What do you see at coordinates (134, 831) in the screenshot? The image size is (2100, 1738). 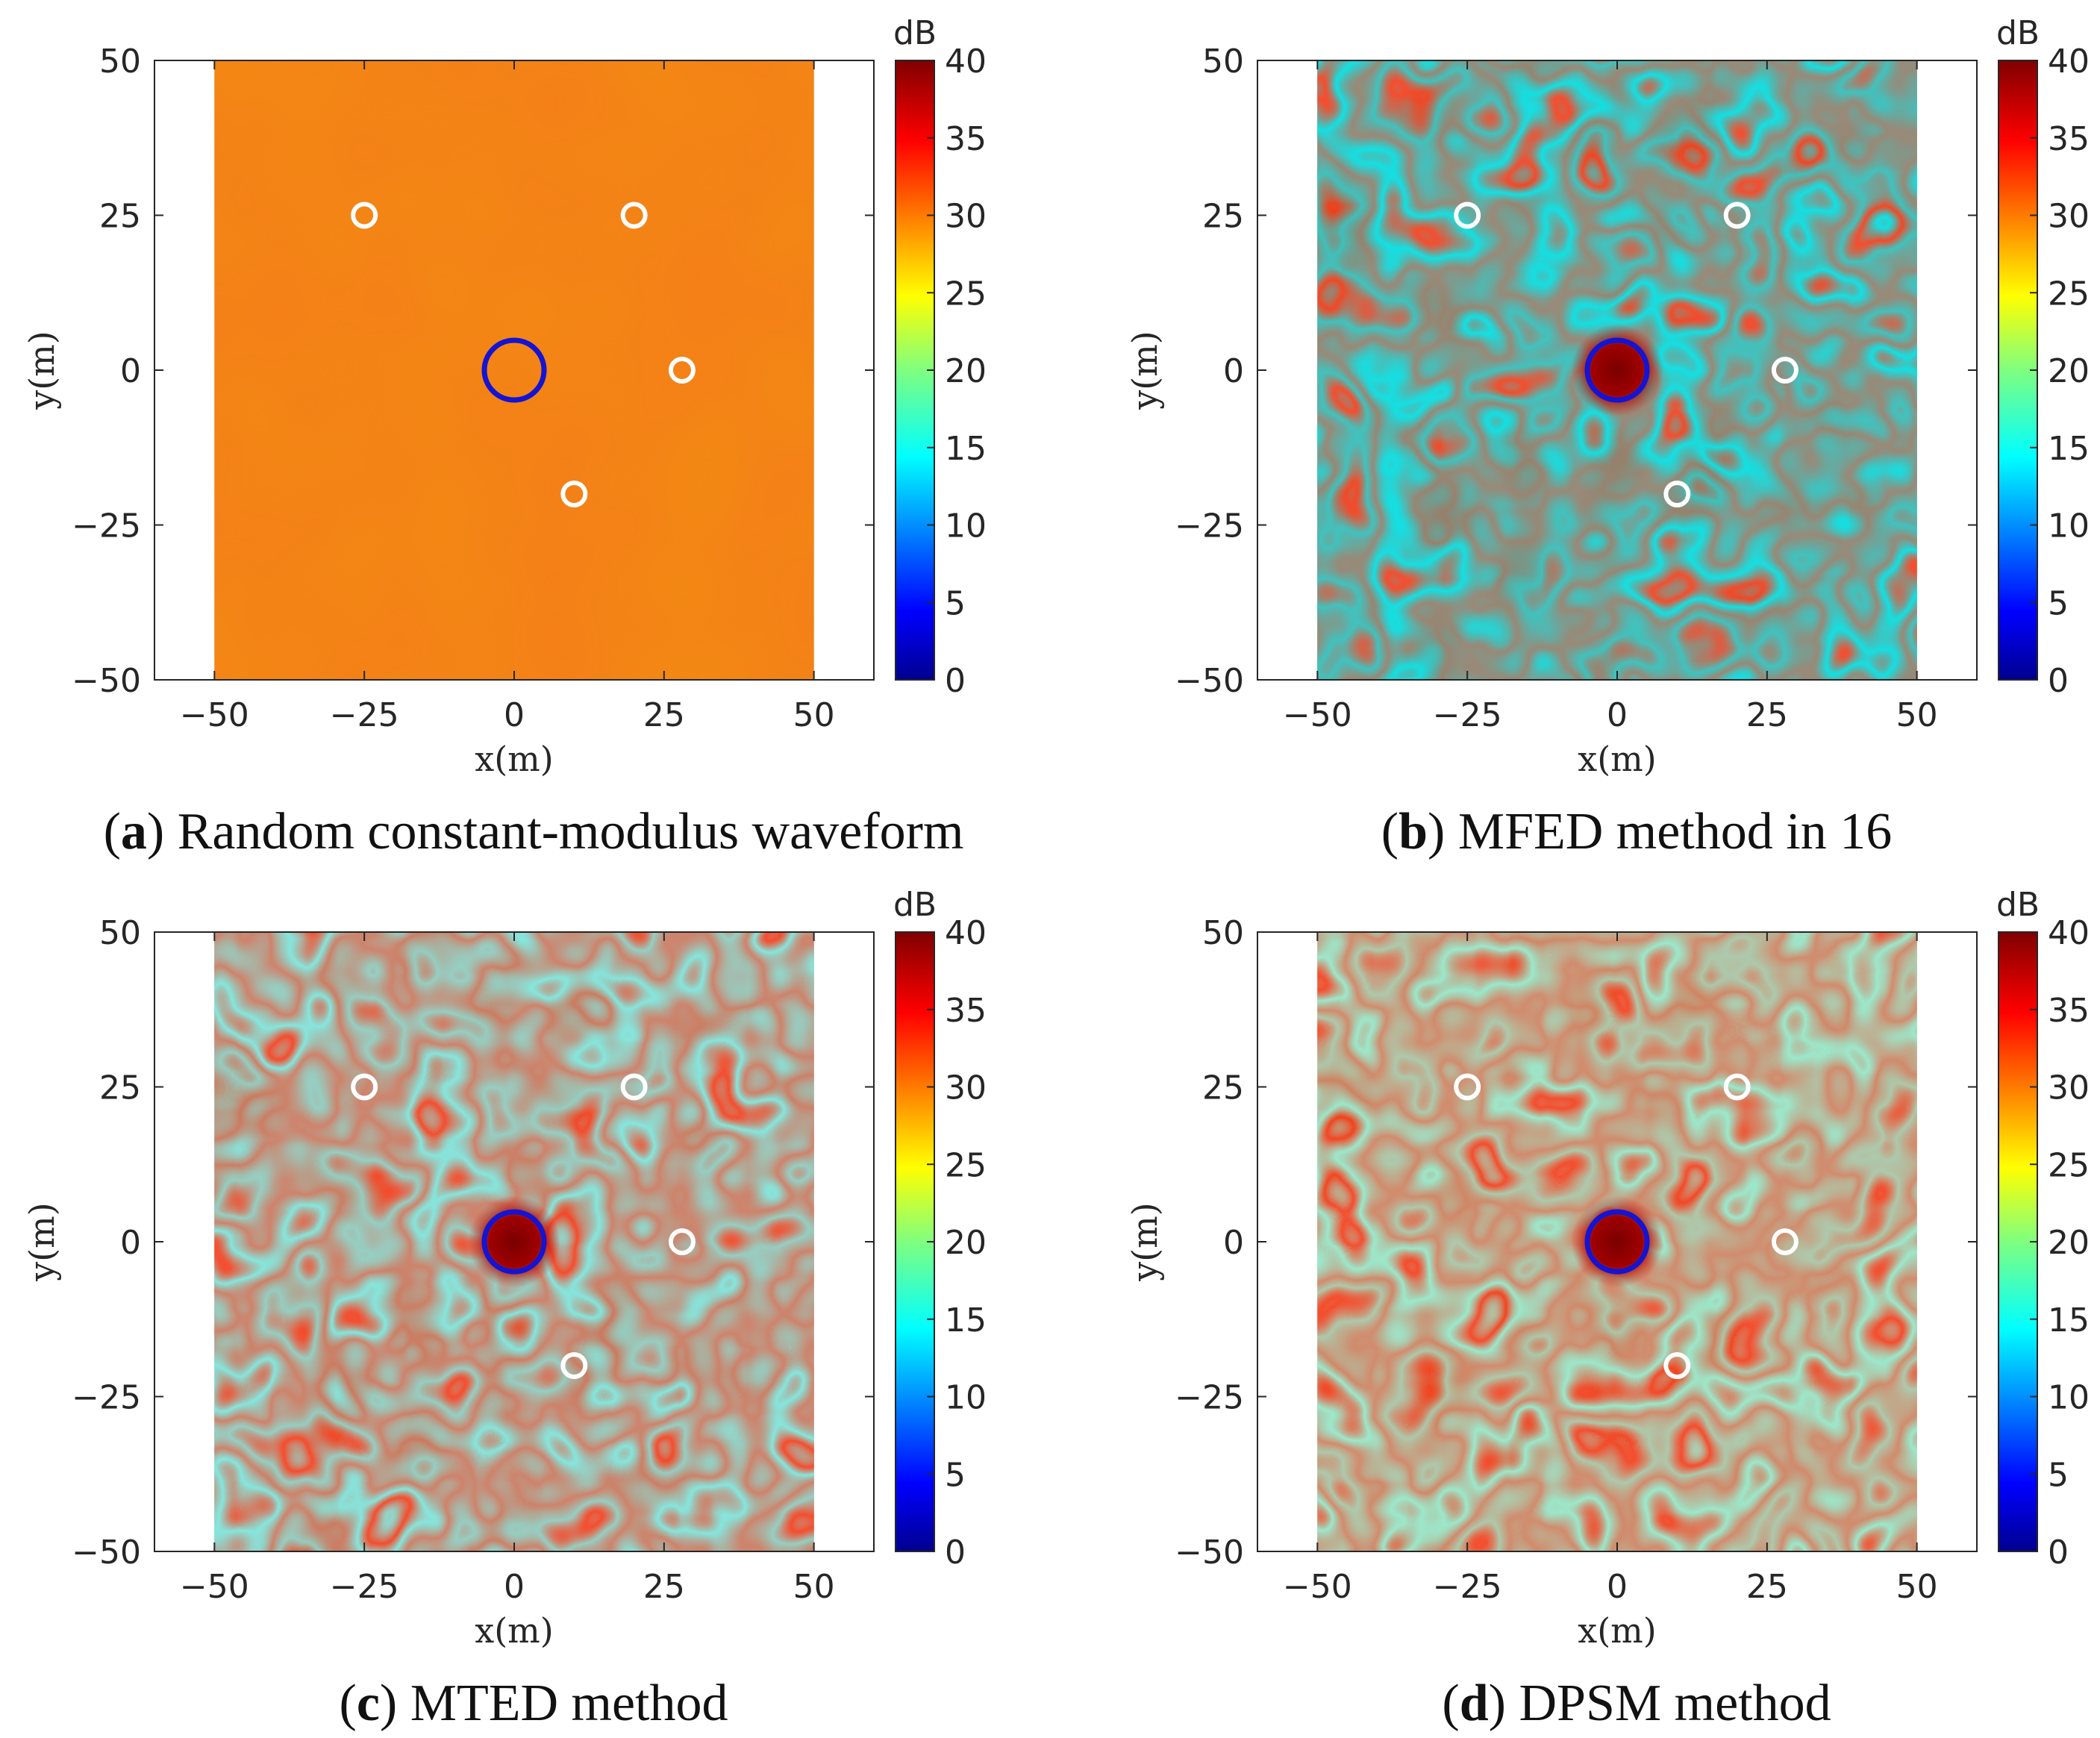 I see `caption-letter: a` at bounding box center [134, 831].